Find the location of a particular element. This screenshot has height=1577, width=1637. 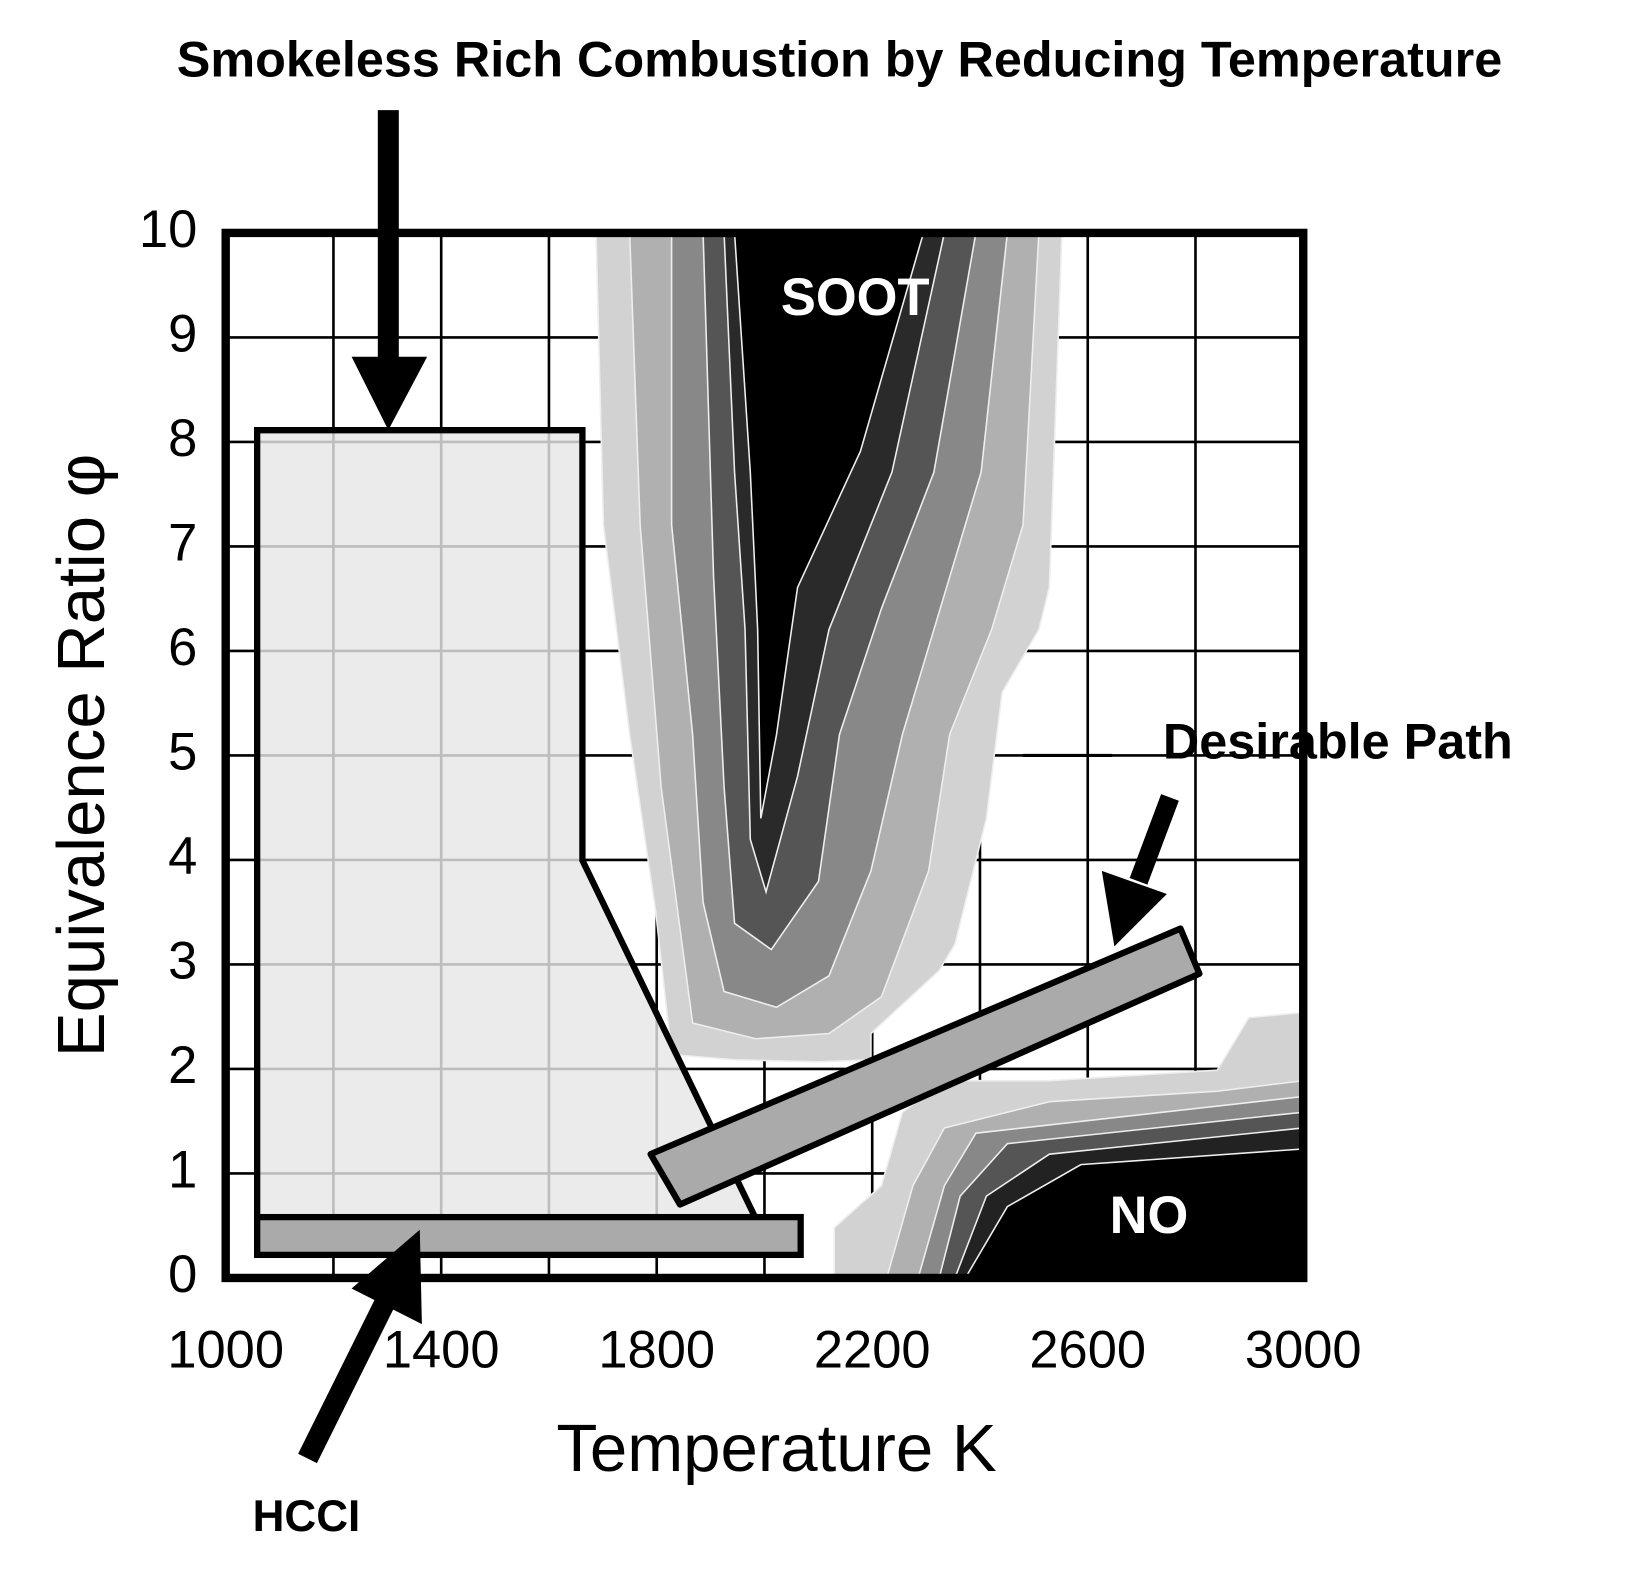

y-tick-label: 10 is located at coordinates (168, 230).